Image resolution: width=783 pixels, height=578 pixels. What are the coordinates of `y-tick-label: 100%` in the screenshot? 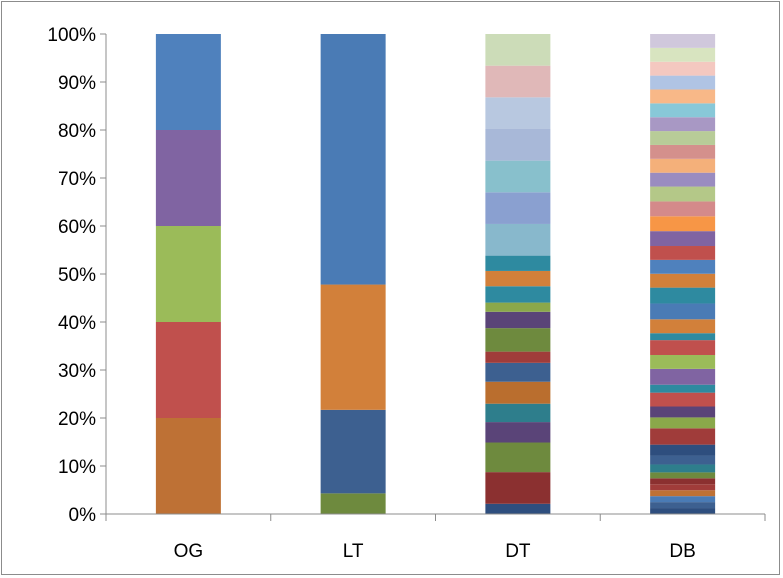 It's located at (71, 35).